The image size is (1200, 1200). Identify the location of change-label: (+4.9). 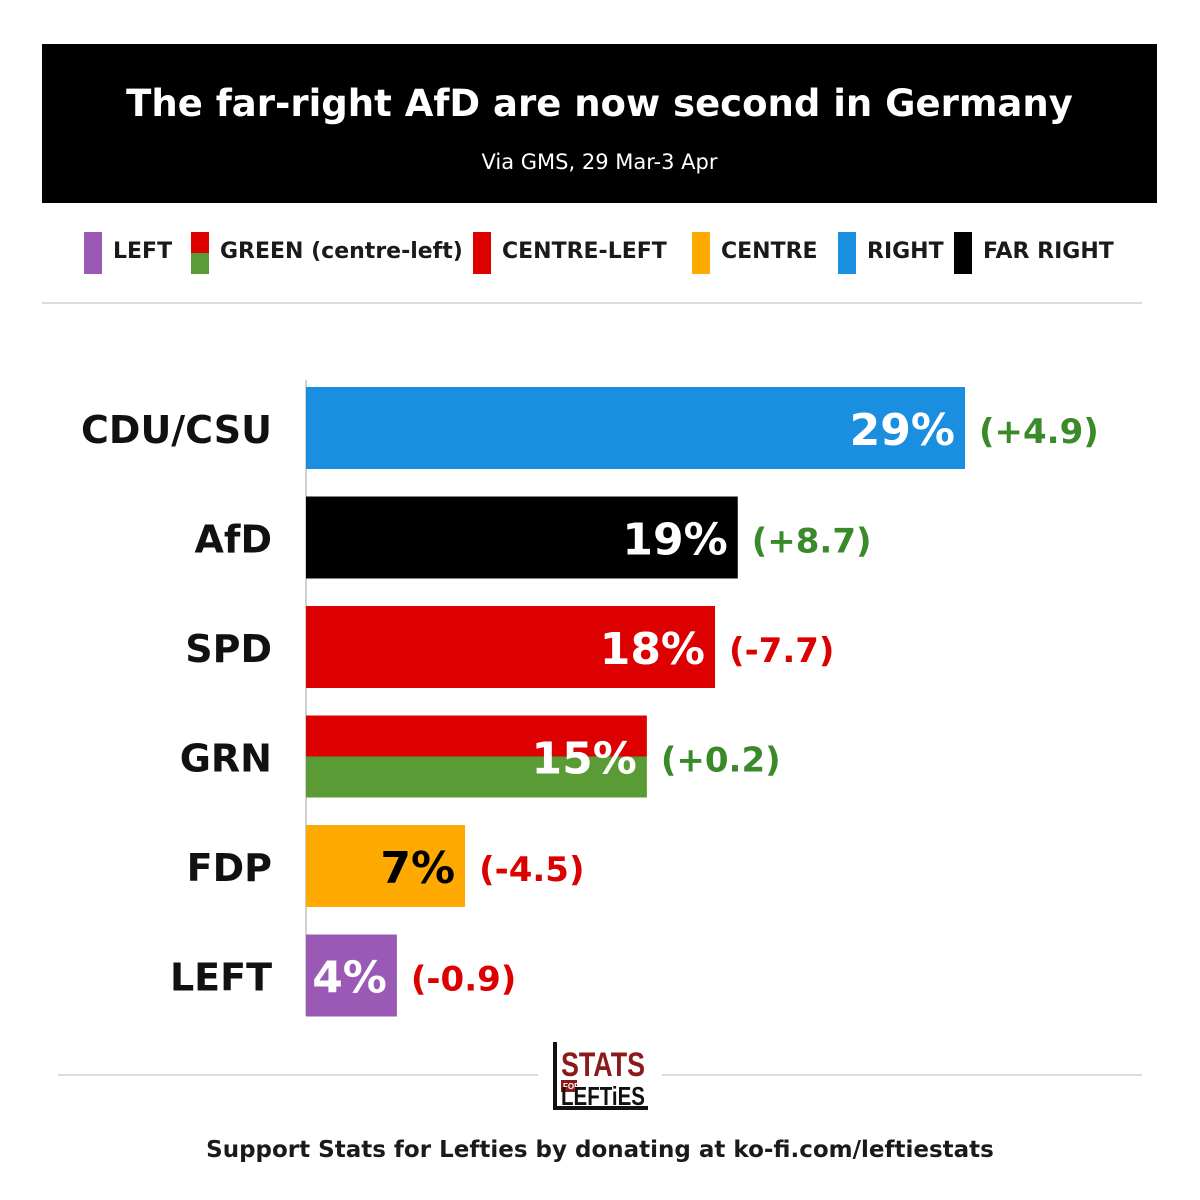
(1039, 432).